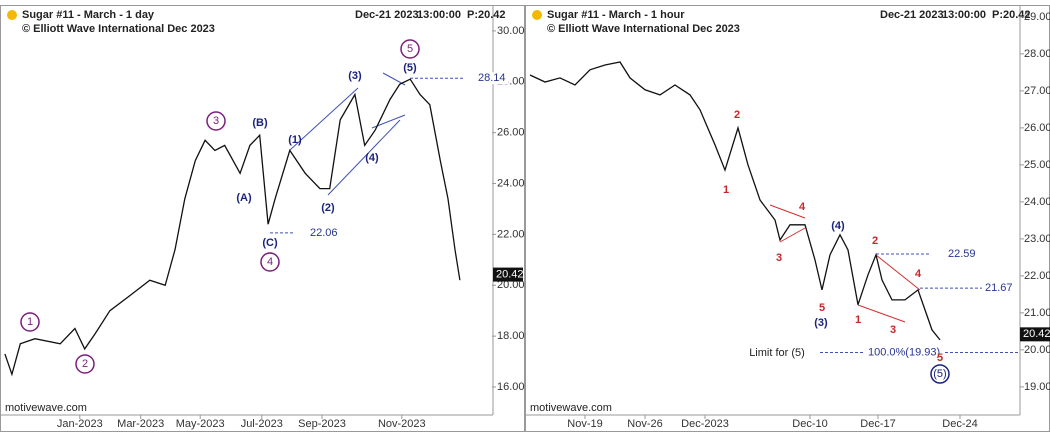 The width and height of the screenshot is (1050, 432). What do you see at coordinates (875, 241) in the screenshot?
I see `minor-wave-label: 2` at bounding box center [875, 241].